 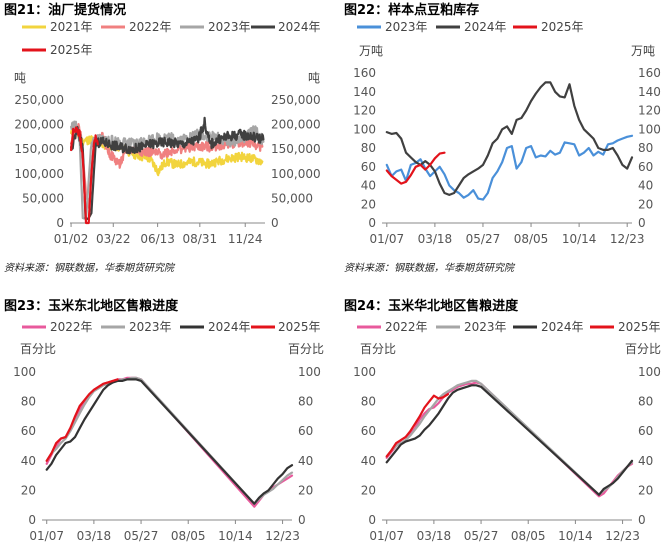 I want to click on legend: 2023年 2024年 2025年, so click(x=470, y=27).